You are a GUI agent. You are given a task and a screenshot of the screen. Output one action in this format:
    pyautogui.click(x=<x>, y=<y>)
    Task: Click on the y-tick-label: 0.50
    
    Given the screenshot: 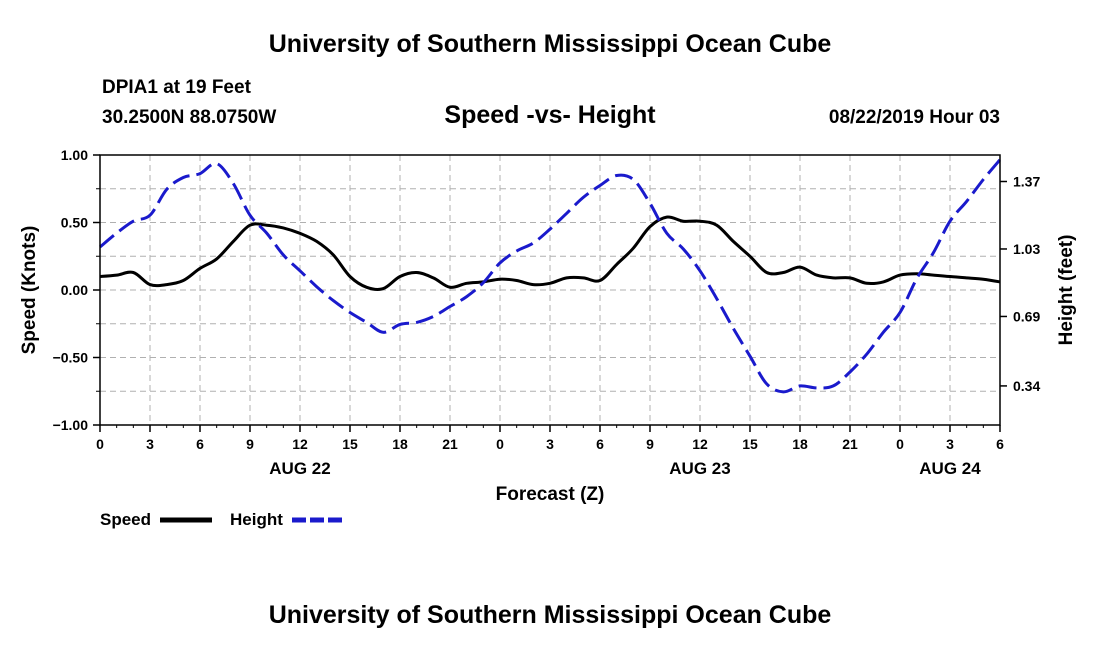 What is the action you would take?
    pyautogui.click(x=74, y=223)
    